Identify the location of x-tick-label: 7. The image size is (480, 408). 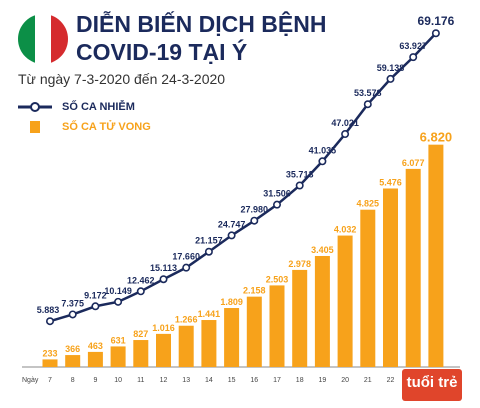
(50, 380).